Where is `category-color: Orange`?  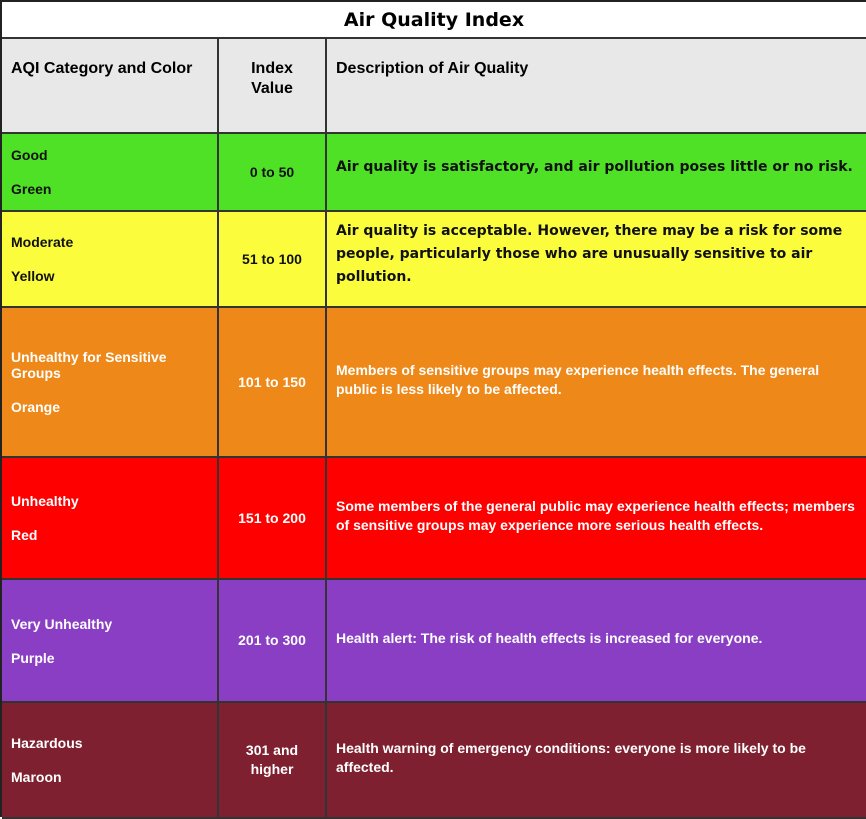
category-color: Orange is located at coordinates (36, 407).